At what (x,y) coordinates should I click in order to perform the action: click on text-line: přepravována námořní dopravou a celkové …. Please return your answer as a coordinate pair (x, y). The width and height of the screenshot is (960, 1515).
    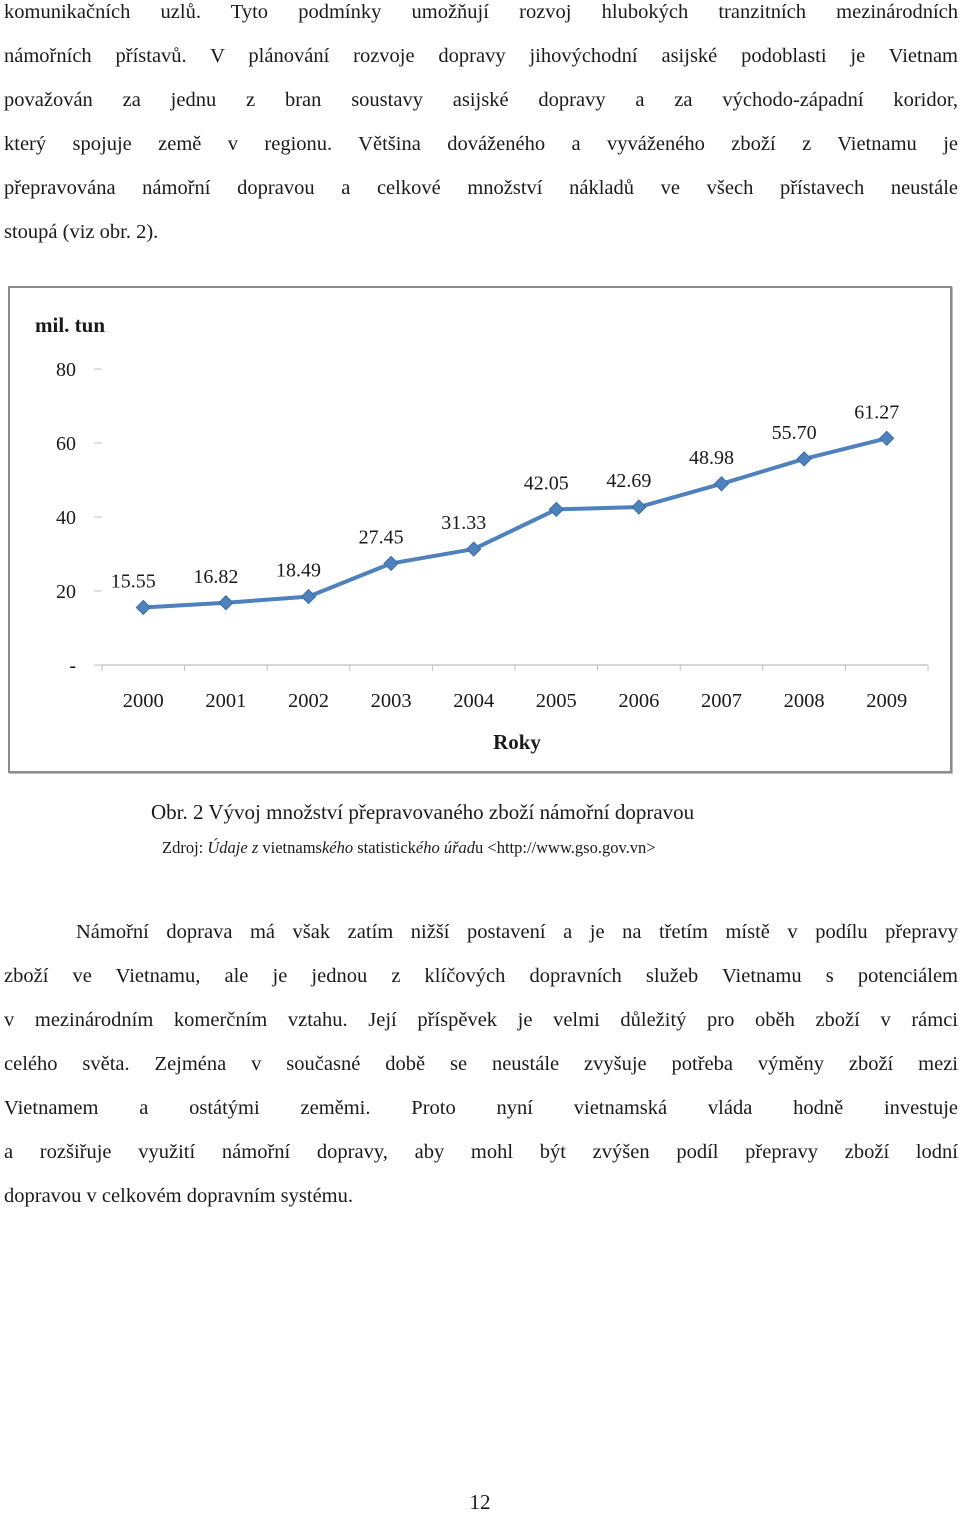
    Looking at the image, I should click on (481, 188).